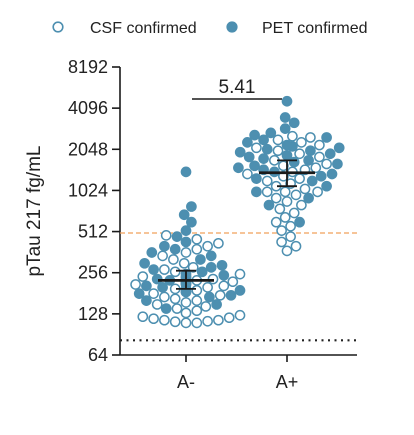 The image size is (414, 435). What do you see at coordinates (236, 224) in the screenshot?
I see `summary-bars` at bounding box center [236, 224].